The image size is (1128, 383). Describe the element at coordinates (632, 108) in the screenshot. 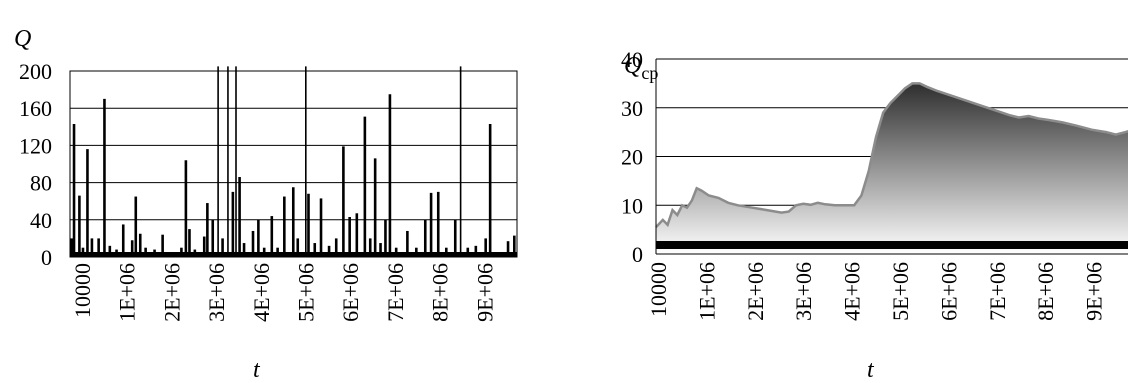

I see `y-tick-label: 30` at that location.